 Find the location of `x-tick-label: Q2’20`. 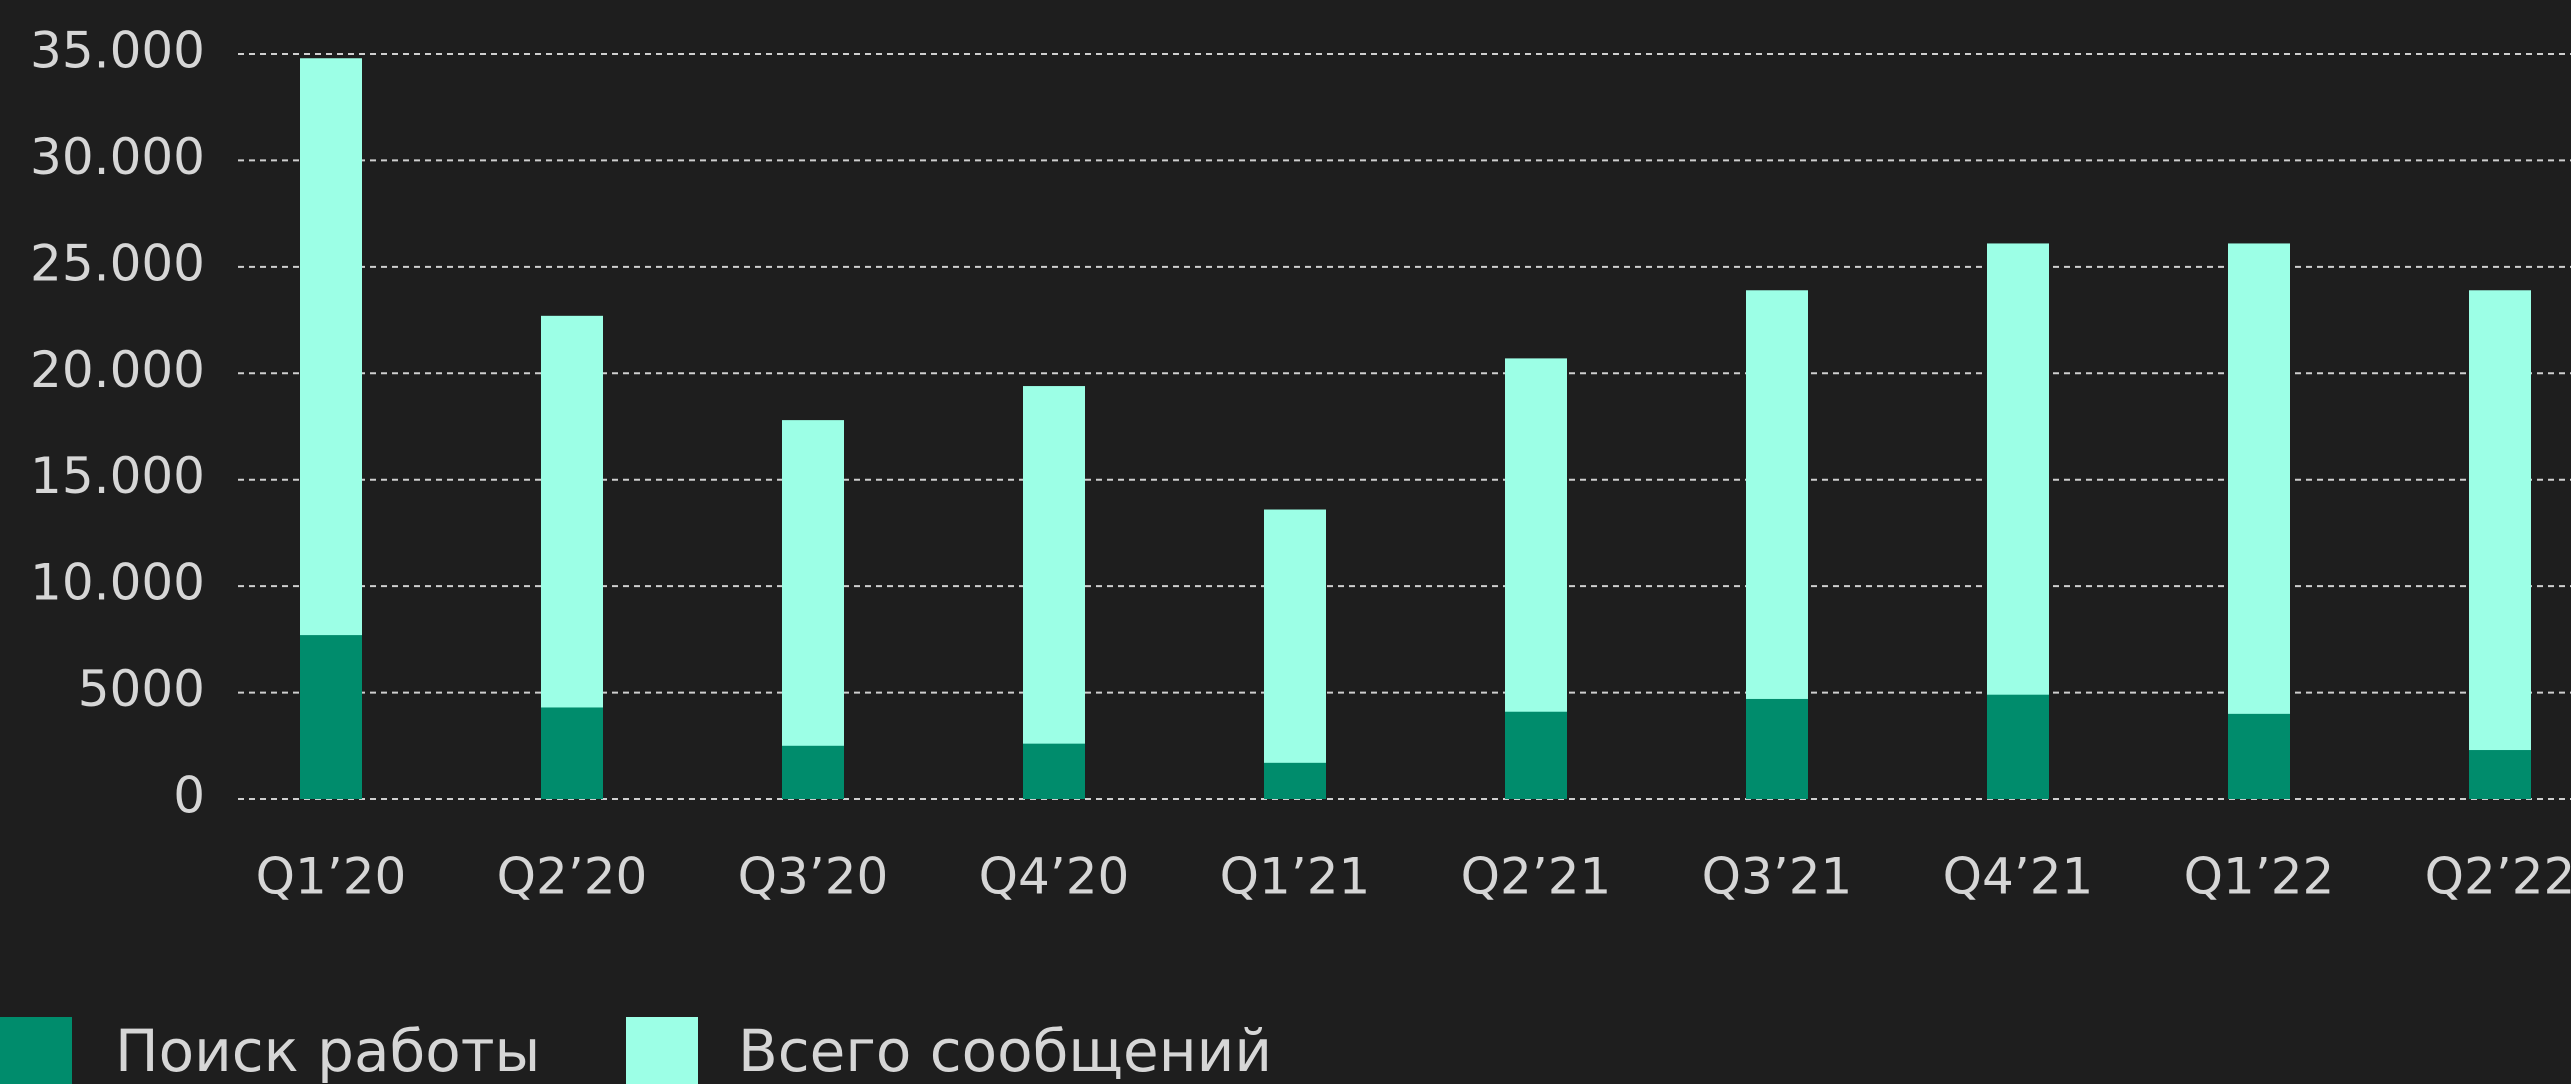

x-tick-label: Q2’20 is located at coordinates (572, 877).